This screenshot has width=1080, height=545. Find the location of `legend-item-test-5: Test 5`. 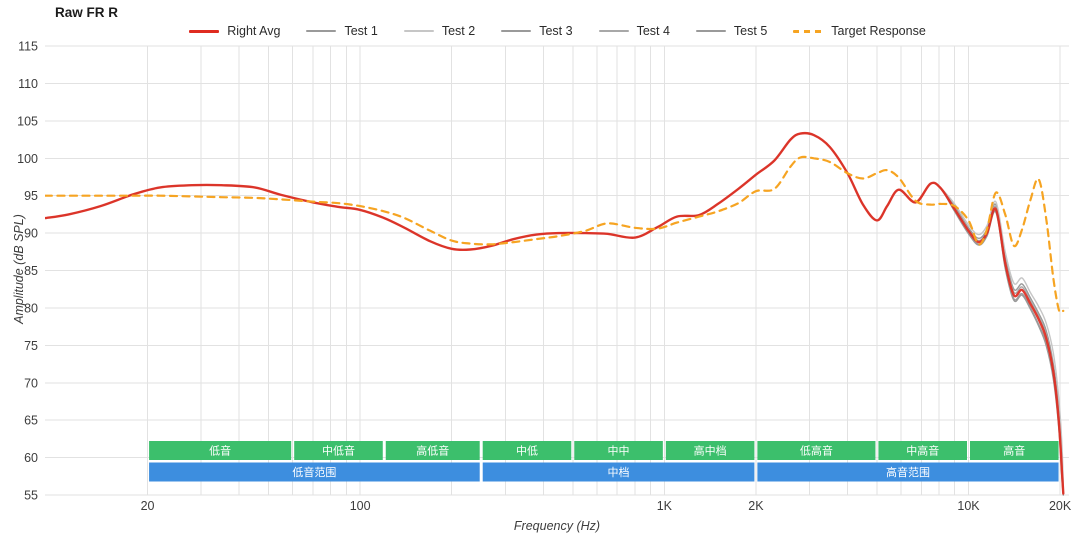

legend-item-test-5: Test 5 is located at coordinates (731, 31).